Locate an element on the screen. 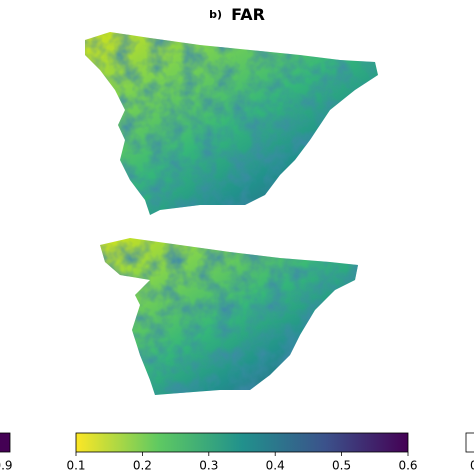  colorbar-tick-label: 0.1 is located at coordinates (75, 466).